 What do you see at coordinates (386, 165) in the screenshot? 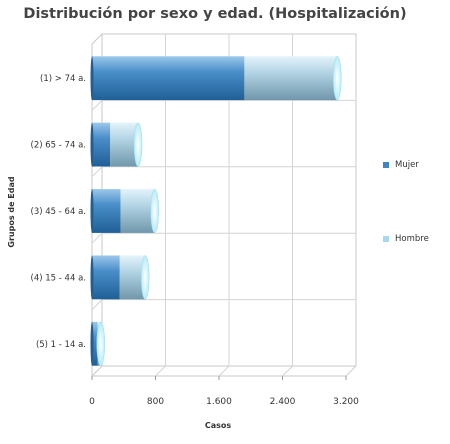
I see `legend-swatch-mujer` at bounding box center [386, 165].